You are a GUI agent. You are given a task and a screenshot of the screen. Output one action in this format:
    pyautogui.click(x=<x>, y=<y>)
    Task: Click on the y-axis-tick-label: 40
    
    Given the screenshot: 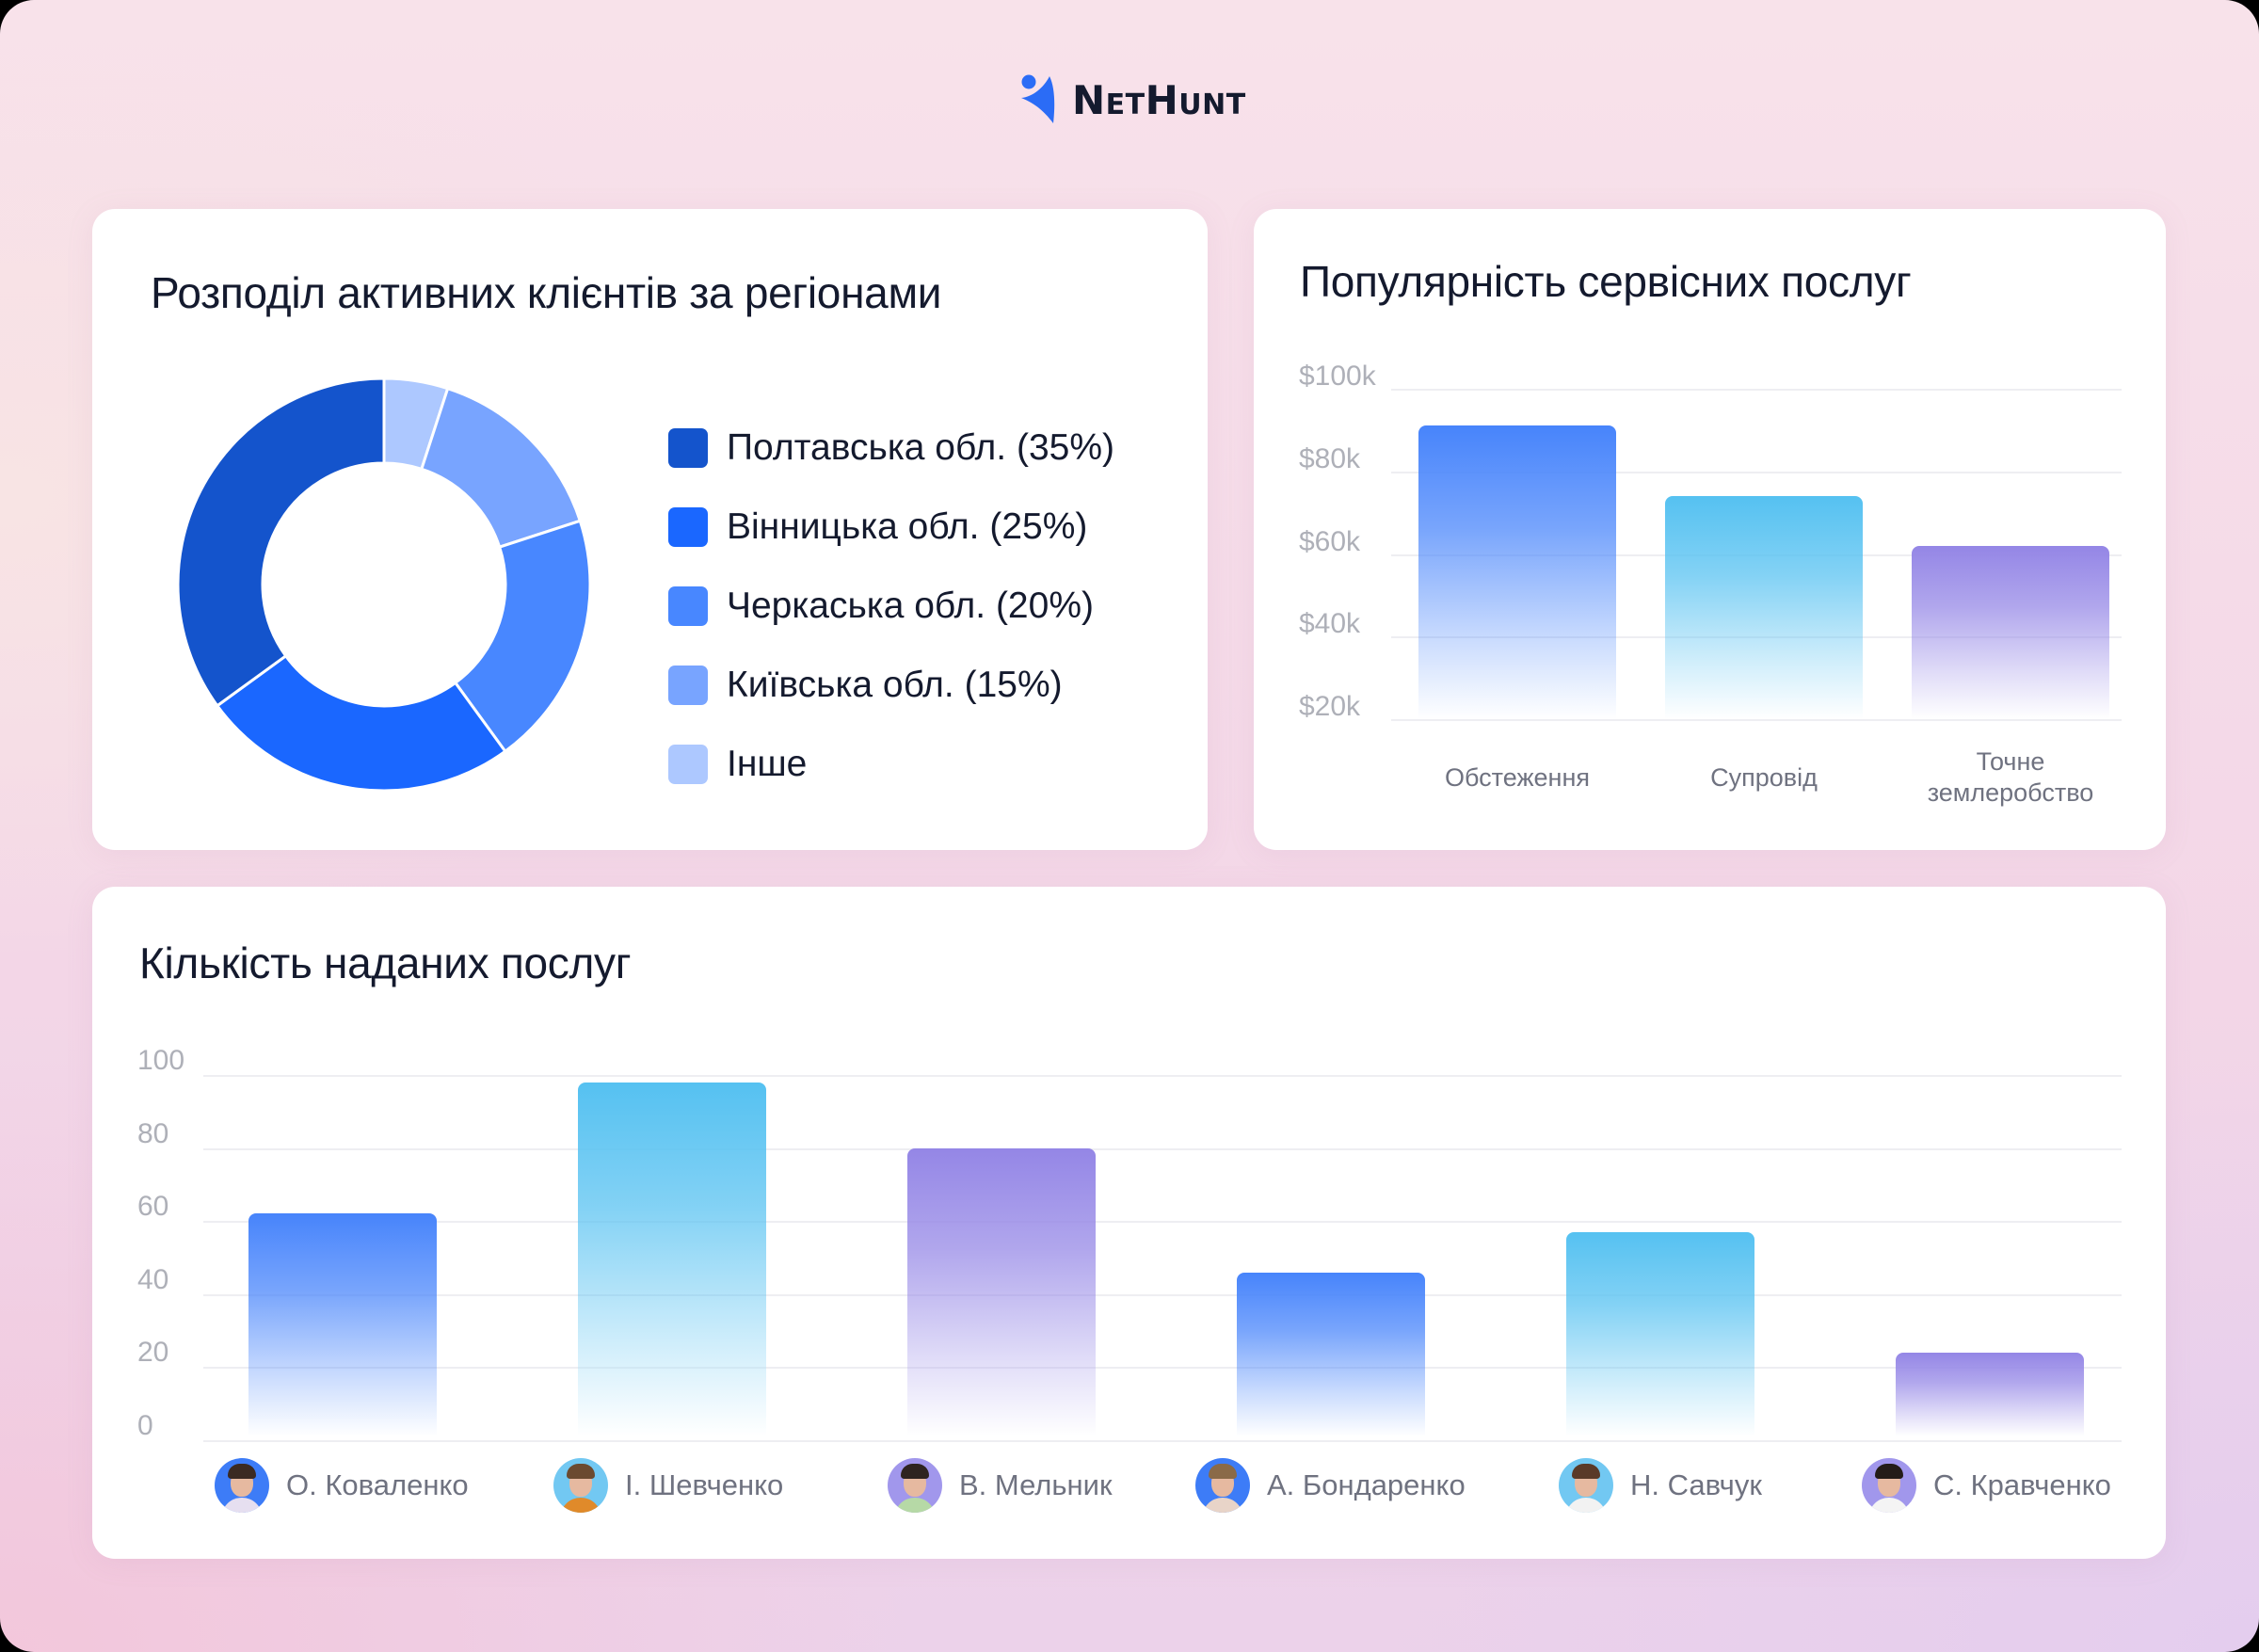 What is the action you would take?
    pyautogui.click(x=153, y=1279)
    